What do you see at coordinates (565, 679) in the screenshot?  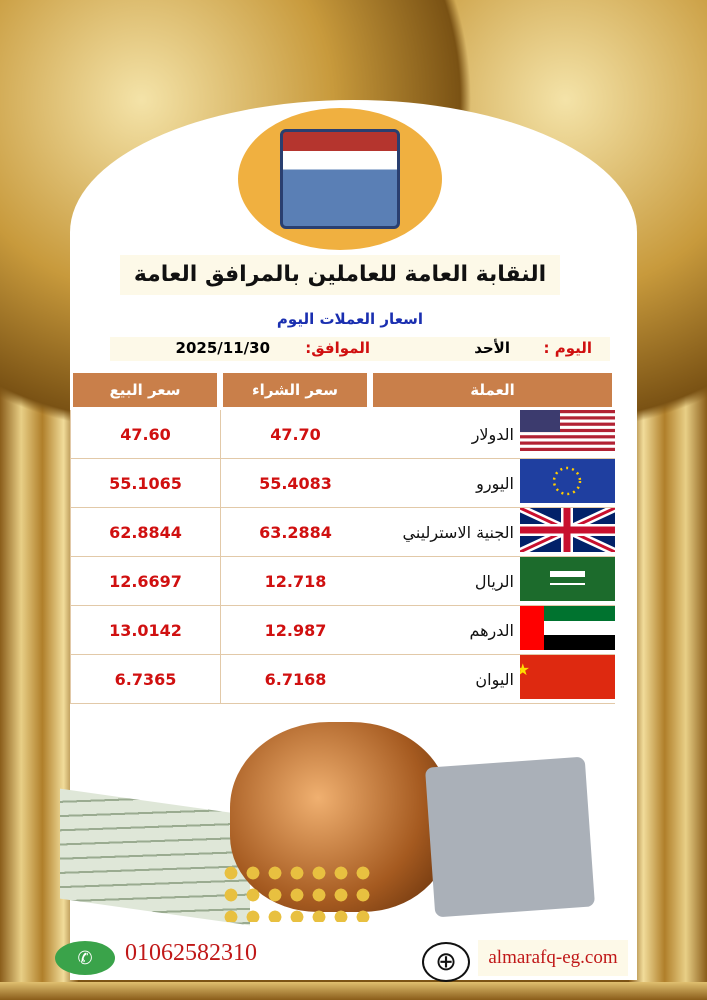 I see `china-flag-icon: ★` at bounding box center [565, 679].